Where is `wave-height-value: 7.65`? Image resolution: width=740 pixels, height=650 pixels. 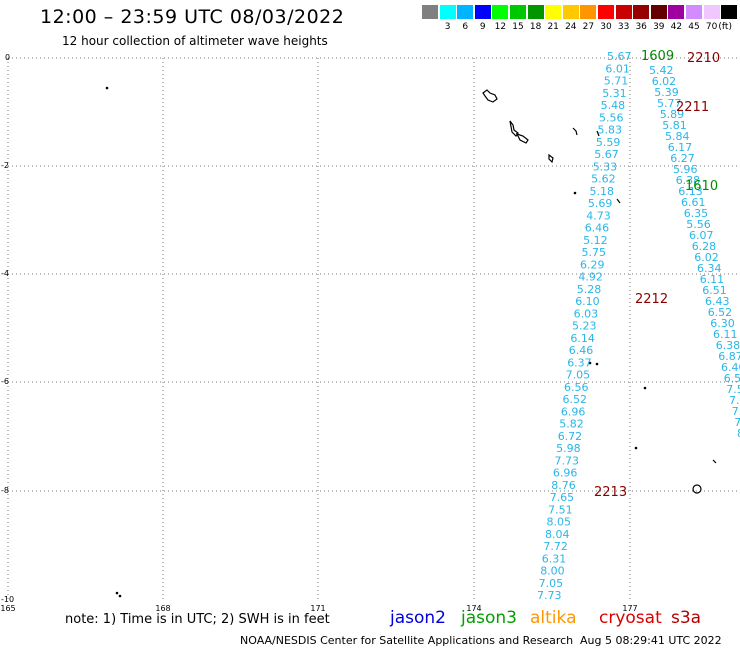
wave-height-value: 7.65 is located at coordinates (562, 497).